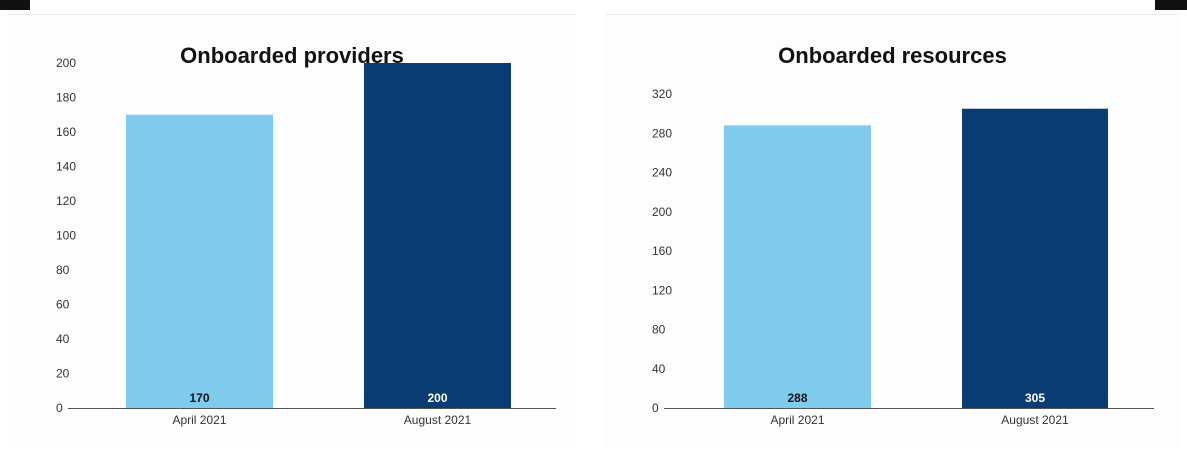 The image size is (1187, 453). Describe the element at coordinates (292, 55) in the screenshot. I see `chart-title: Onboarded providers` at that location.